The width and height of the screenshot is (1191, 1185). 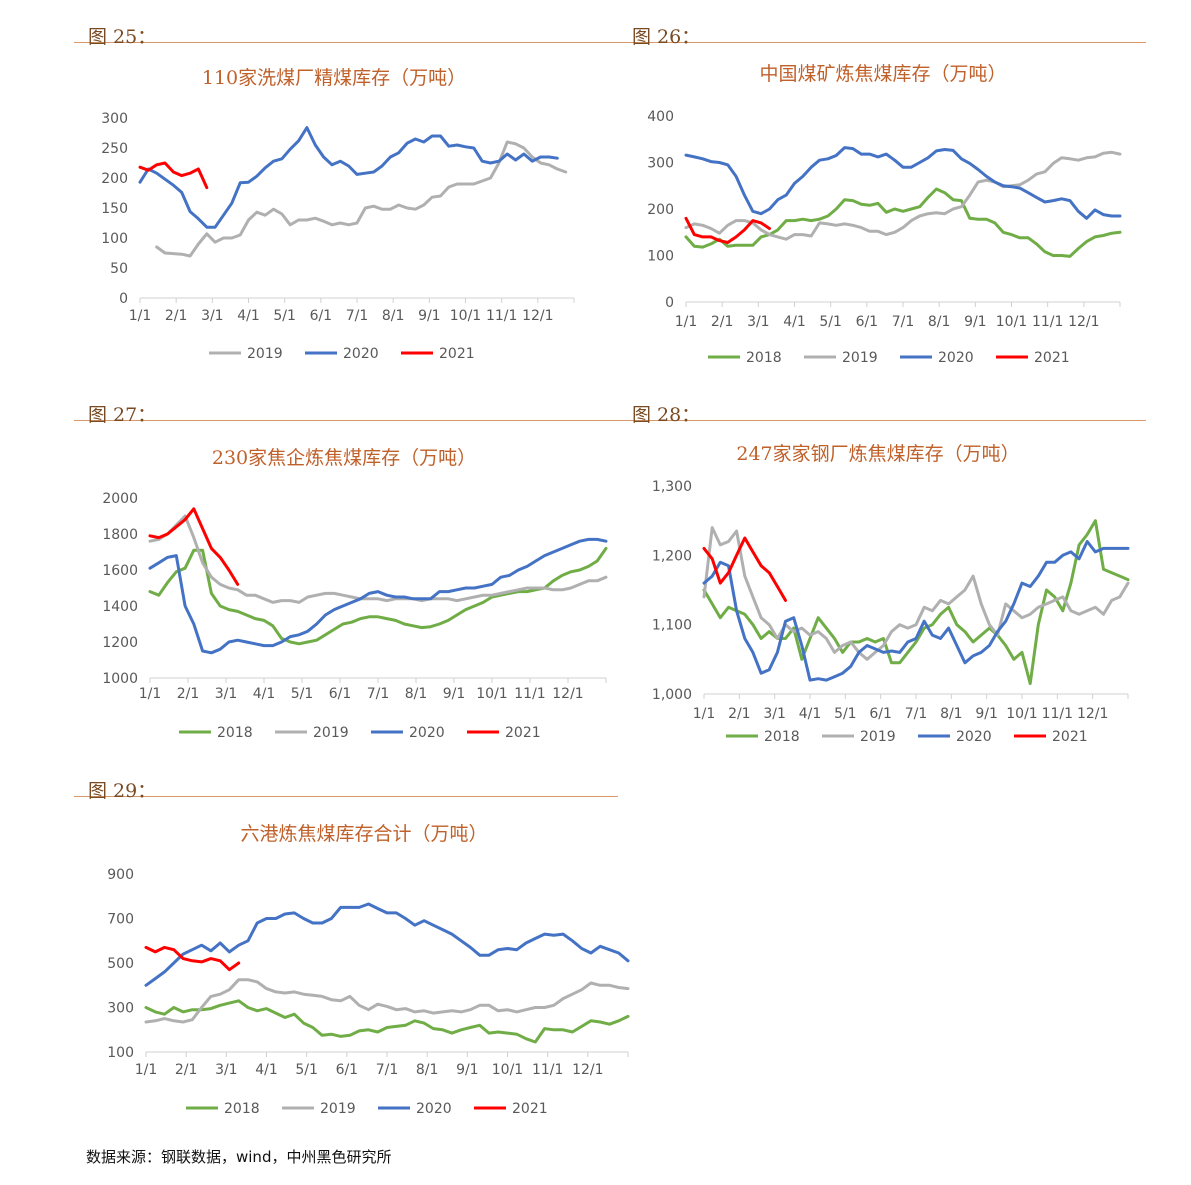 What do you see at coordinates (122, 791) in the screenshot?
I see `figure-29-label: 图 29：` at bounding box center [122, 791].